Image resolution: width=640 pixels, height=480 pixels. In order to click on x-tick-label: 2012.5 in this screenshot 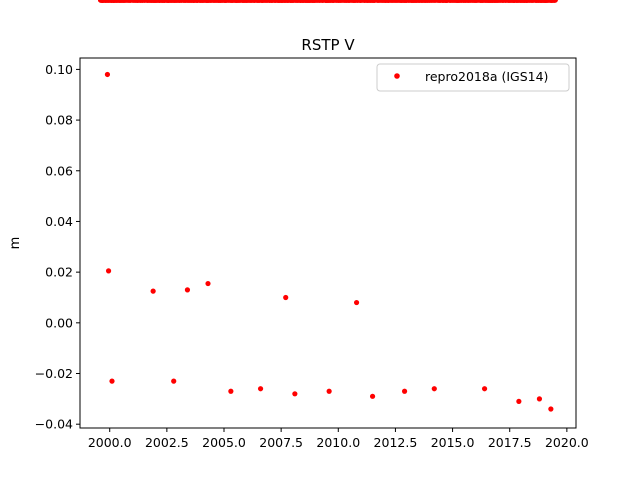, I will do `click(396, 442)`.